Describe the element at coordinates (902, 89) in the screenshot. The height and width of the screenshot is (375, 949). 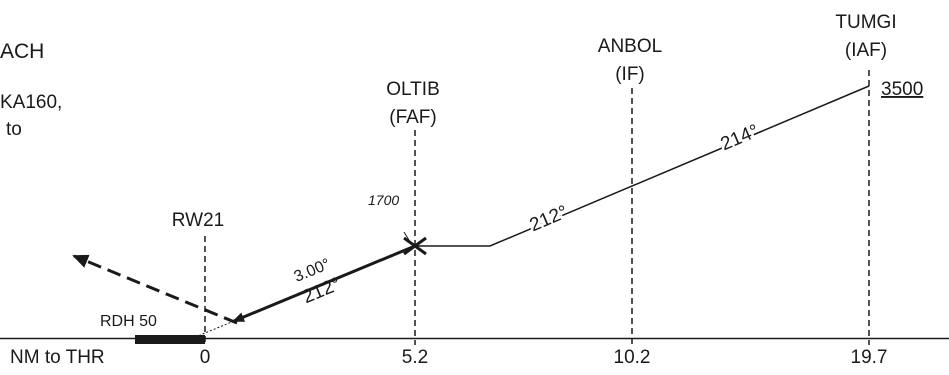
I see `tumgi-altitude: 3500` at that location.